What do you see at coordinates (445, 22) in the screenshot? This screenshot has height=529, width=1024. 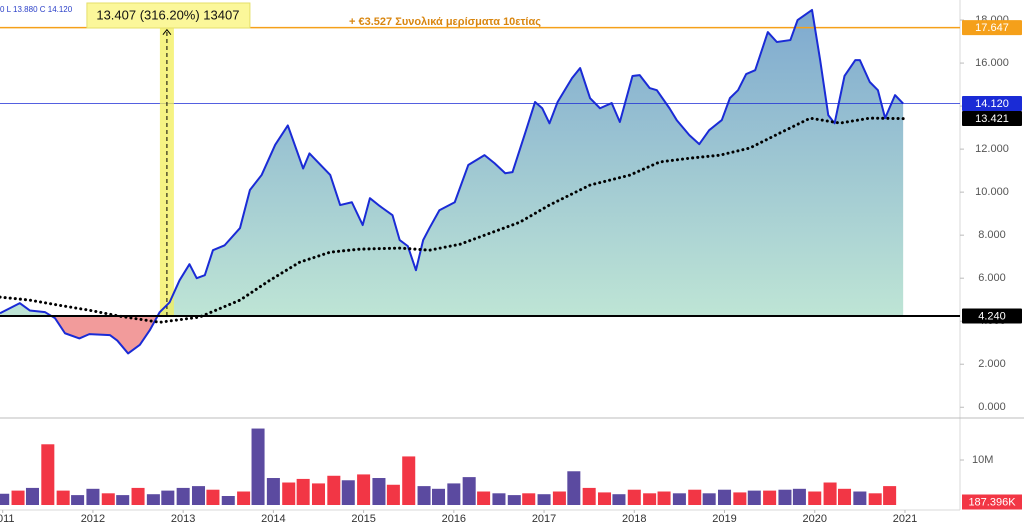 I see `dividend-annotation: + €3.527 Συνολικά μερίσματα 10ετίας` at bounding box center [445, 22].